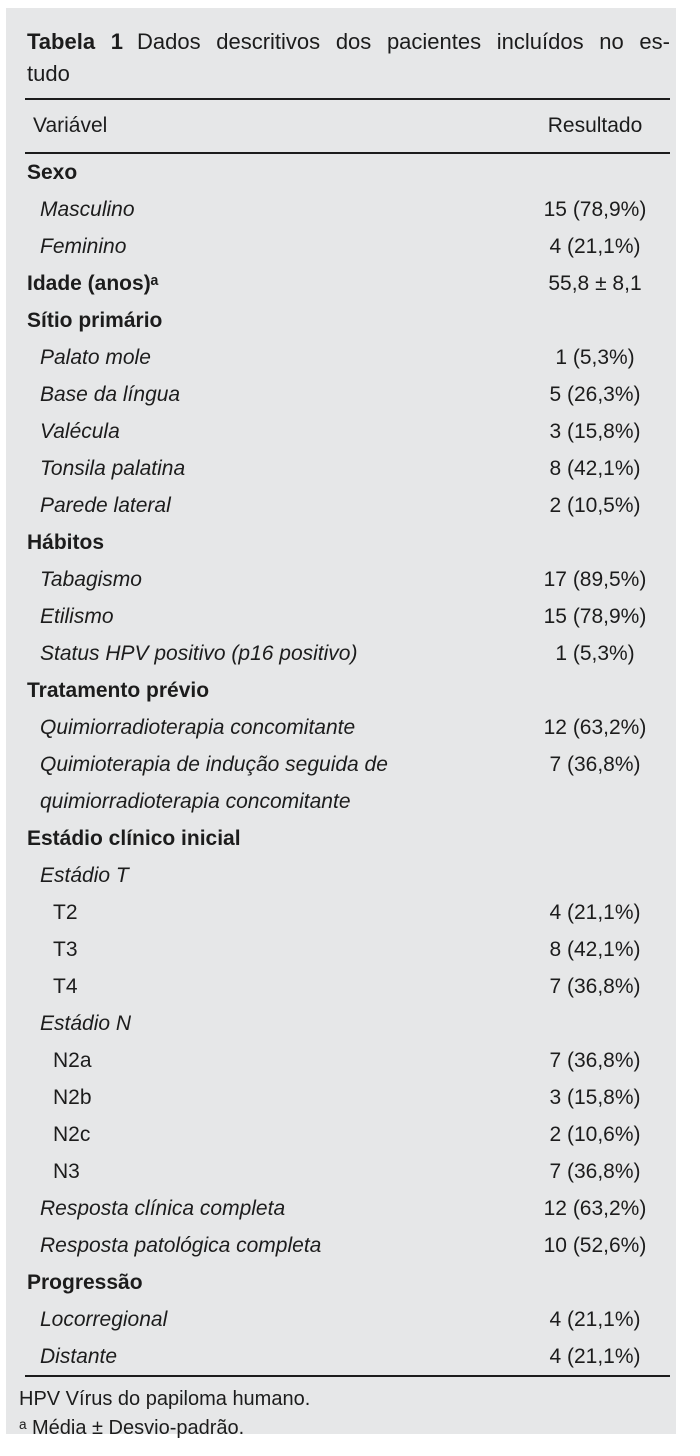  What do you see at coordinates (181, 1245) in the screenshot?
I see `row-label: Resposta patológica completa` at bounding box center [181, 1245].